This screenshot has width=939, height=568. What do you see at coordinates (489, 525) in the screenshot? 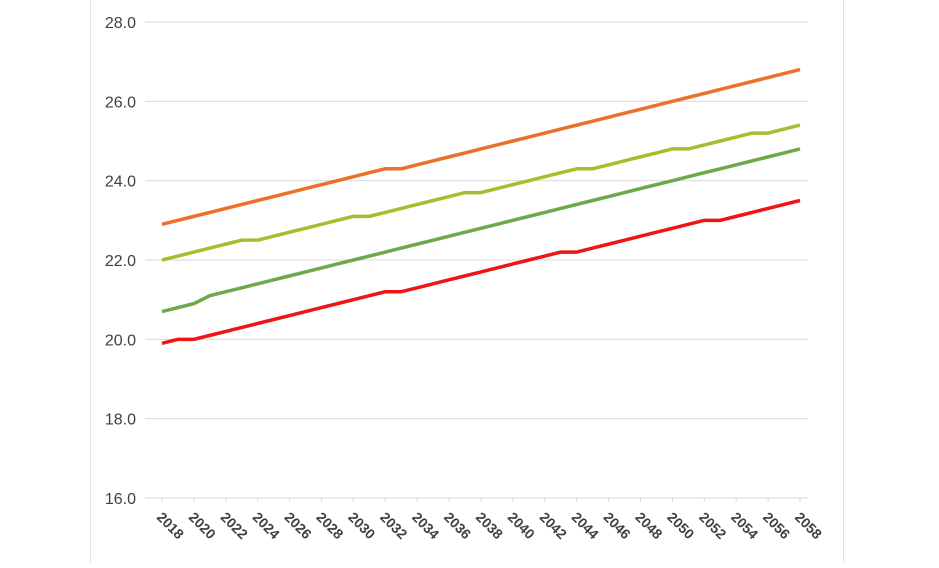
I see `x-tick-label: 2038` at bounding box center [489, 525].